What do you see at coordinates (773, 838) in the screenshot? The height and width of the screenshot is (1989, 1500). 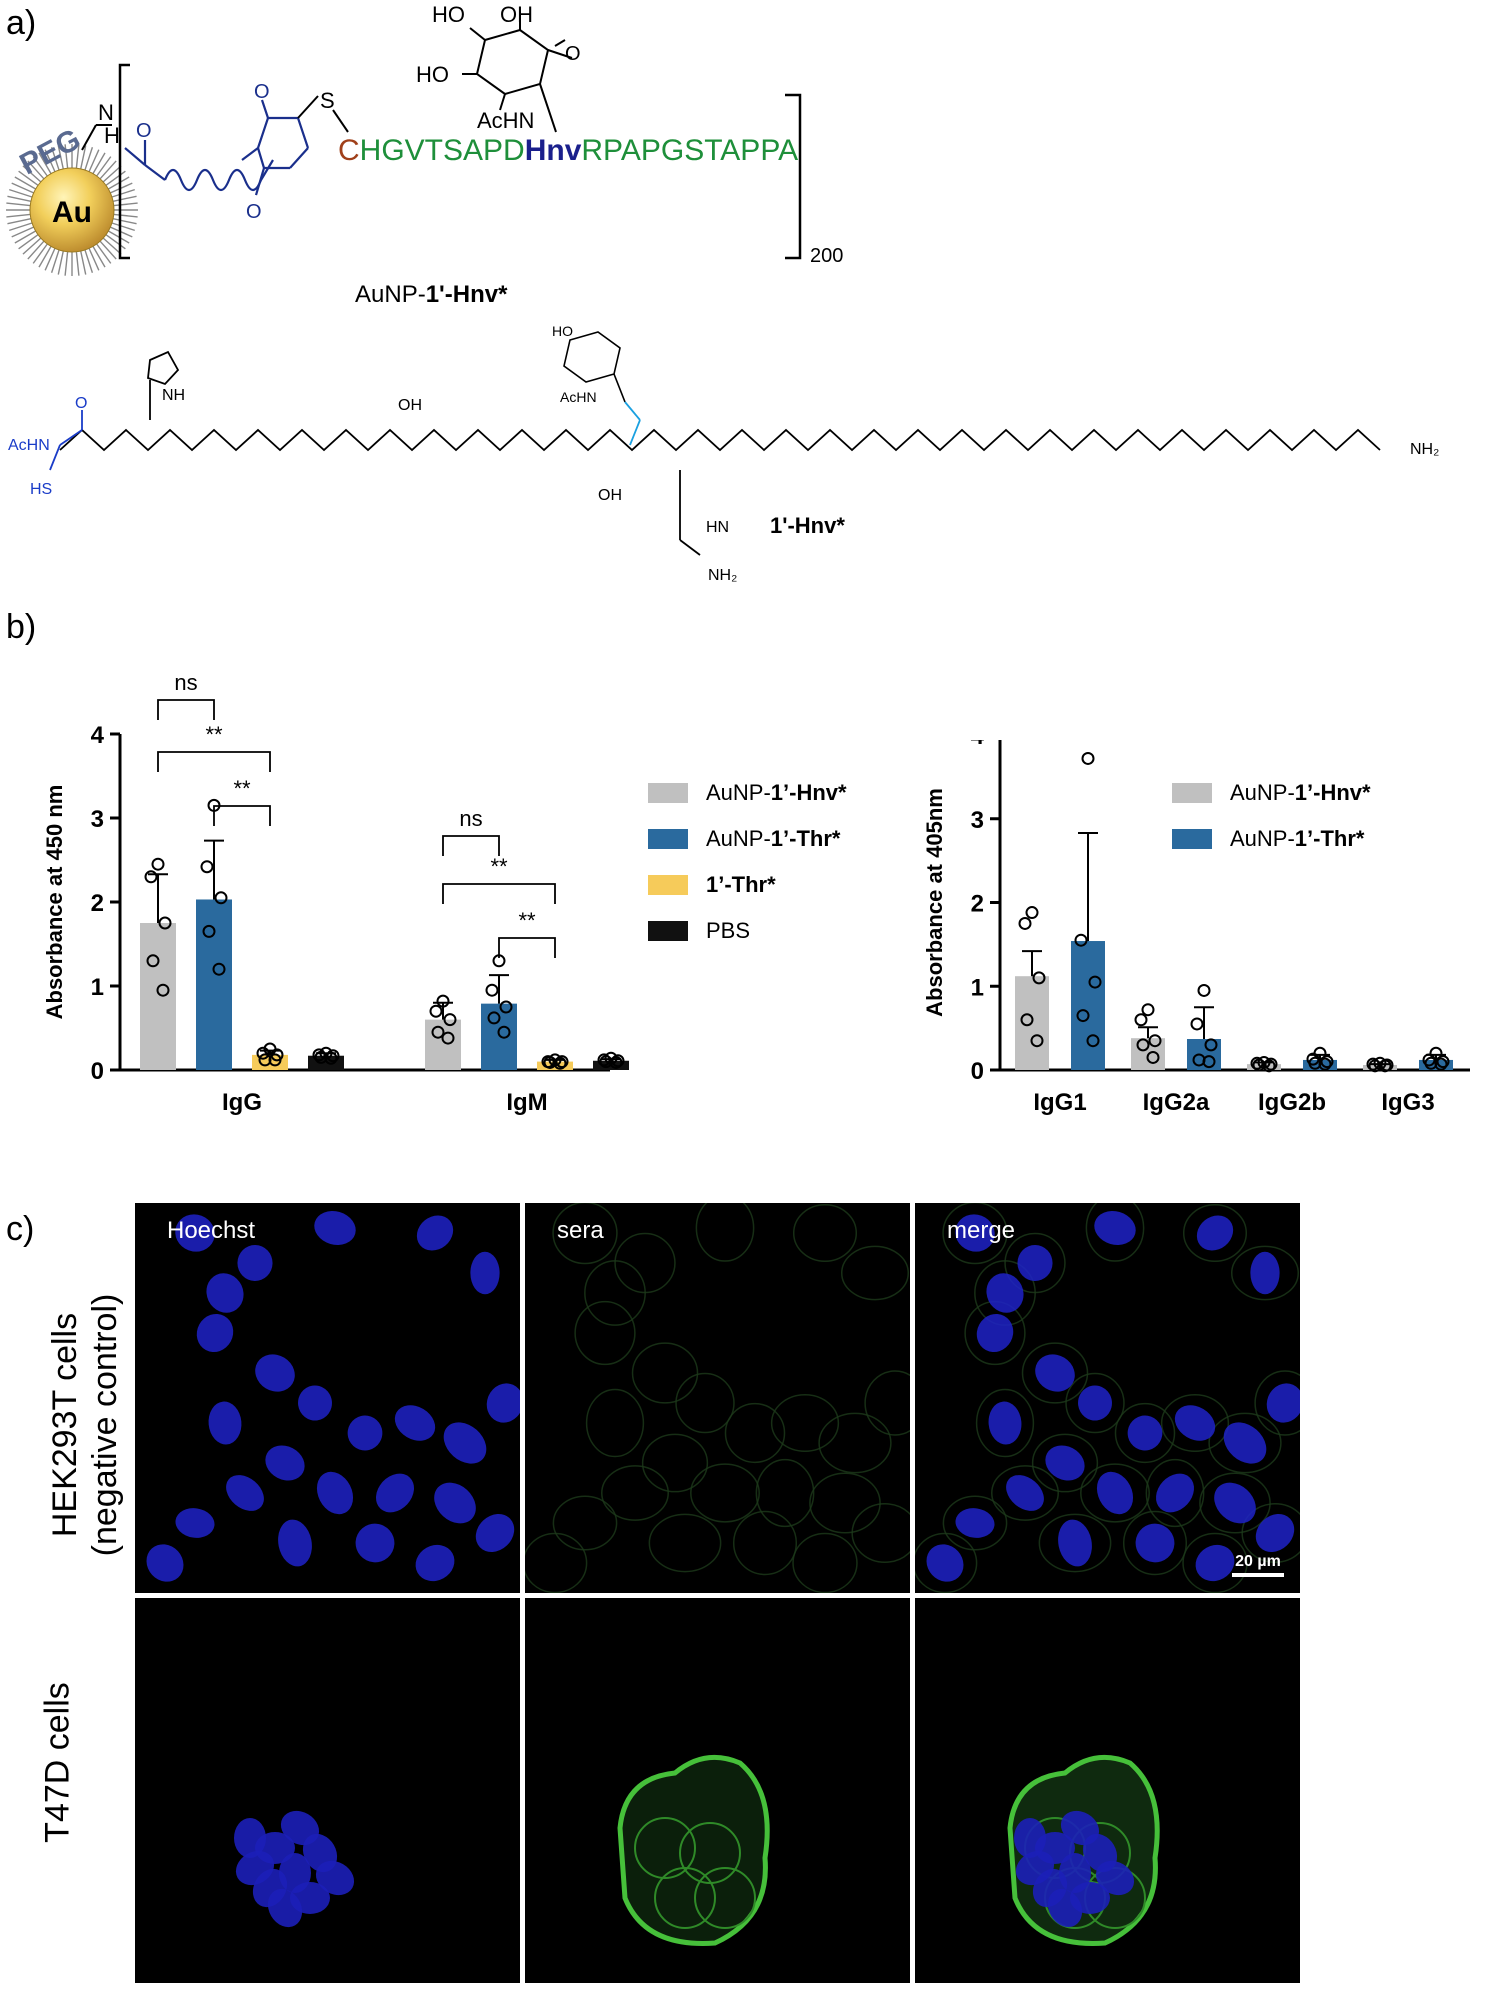 I see `legend-label: AuNP-1’-Thr*` at bounding box center [773, 838].